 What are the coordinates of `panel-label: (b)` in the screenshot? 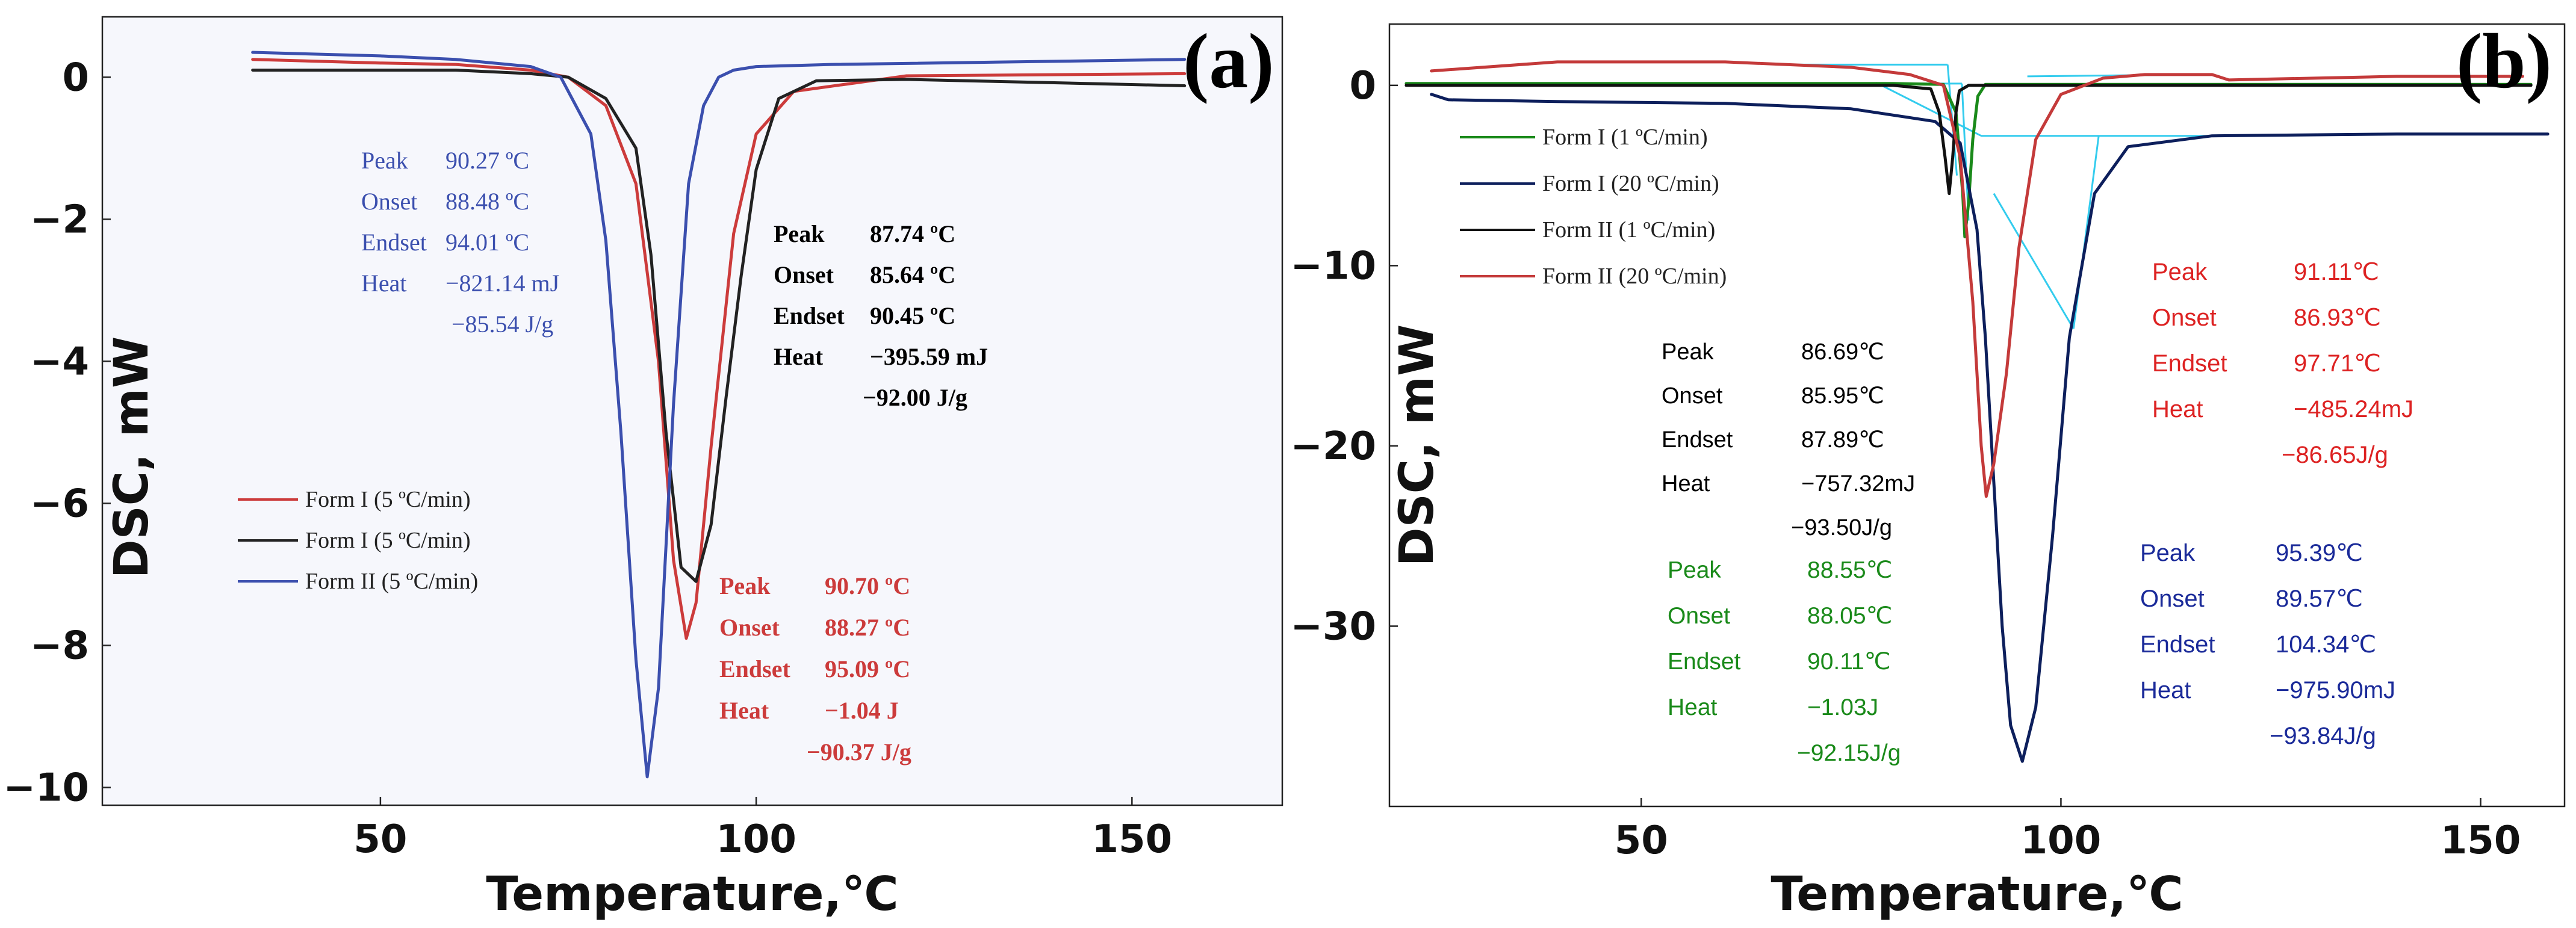 It's located at (2504, 61).